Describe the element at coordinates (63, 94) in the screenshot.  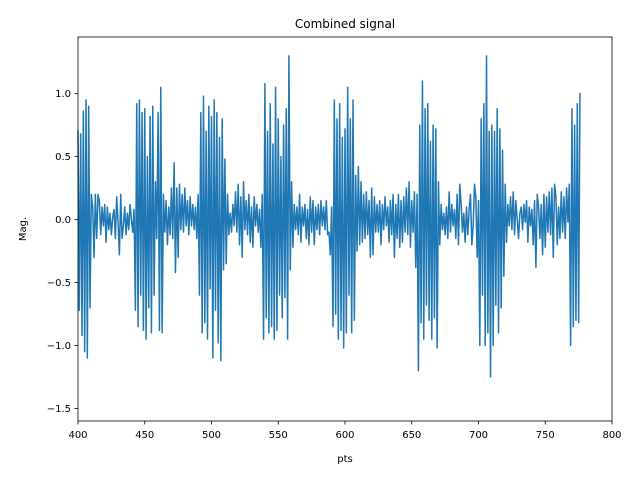
I see `y-tick-label: 1.0` at that location.